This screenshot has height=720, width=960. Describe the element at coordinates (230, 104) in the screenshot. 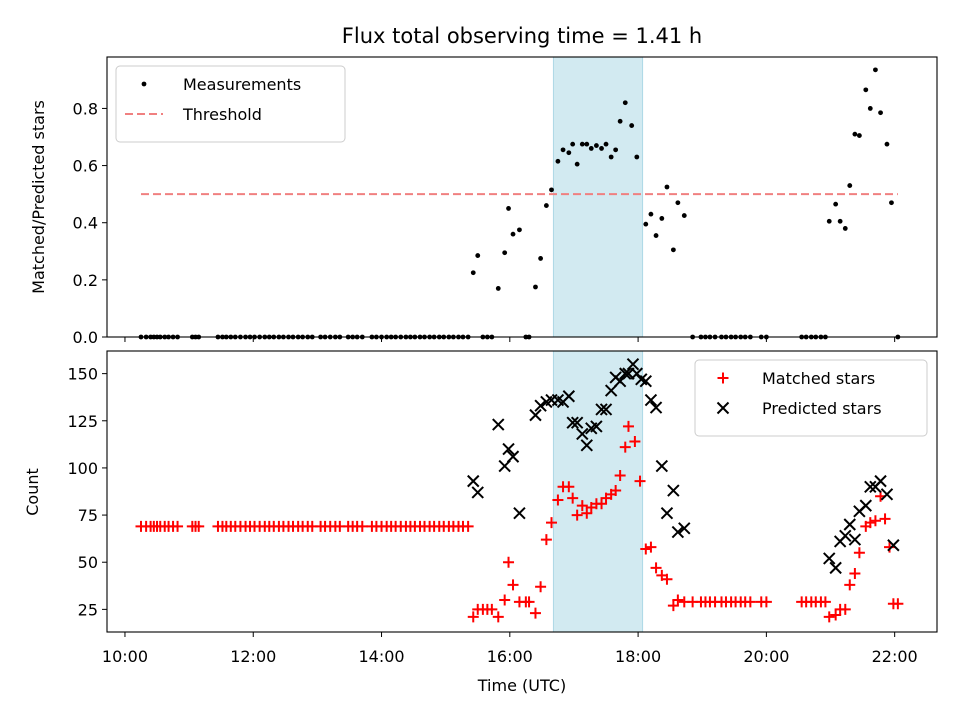

I see `top-legend: Measurements Threshold` at that location.